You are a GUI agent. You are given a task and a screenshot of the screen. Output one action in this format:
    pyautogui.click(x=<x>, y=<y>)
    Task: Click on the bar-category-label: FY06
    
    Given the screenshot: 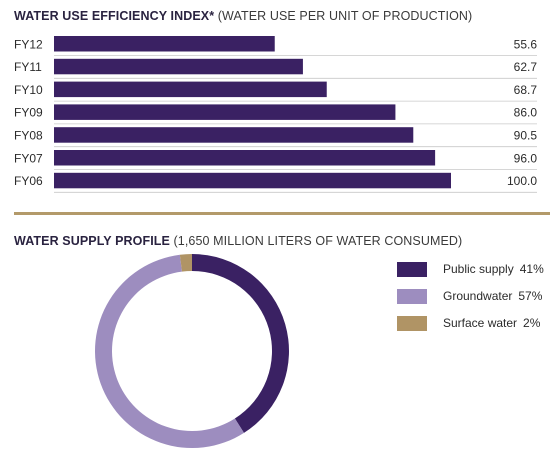 What is the action you would take?
    pyautogui.click(x=28, y=181)
    